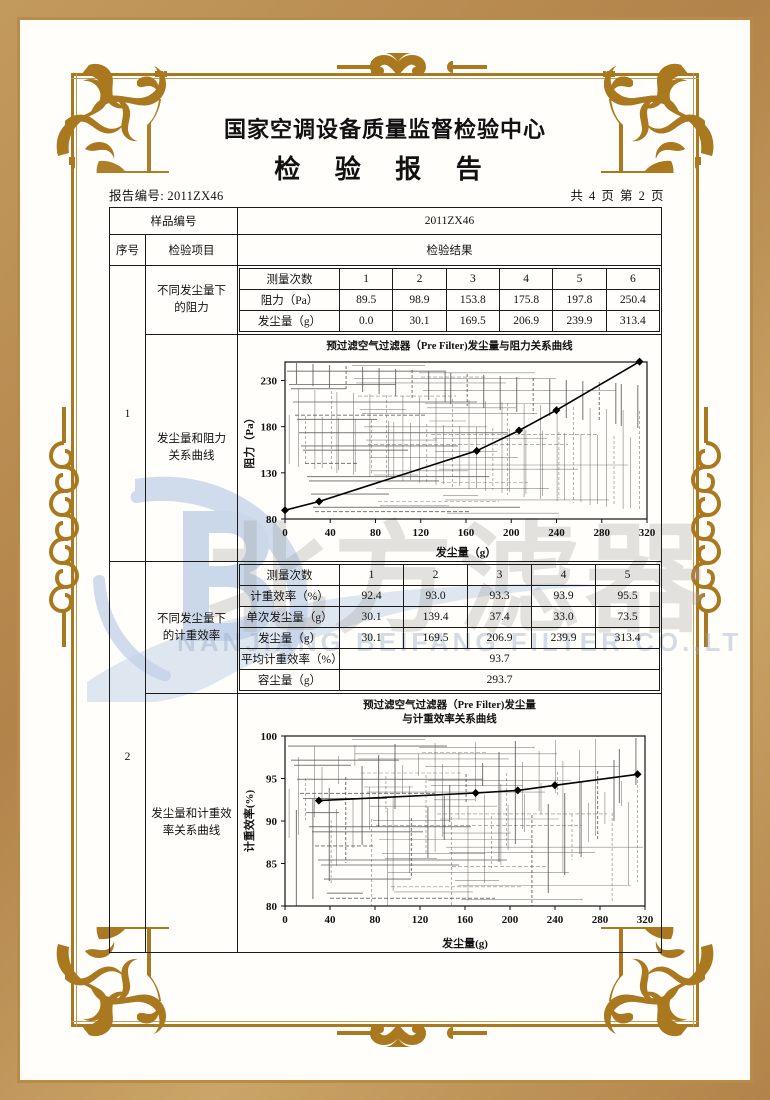 The image size is (770, 1100). What do you see at coordinates (697, 550) in the screenshot?
I see `frame-rule-right` at bounding box center [697, 550].